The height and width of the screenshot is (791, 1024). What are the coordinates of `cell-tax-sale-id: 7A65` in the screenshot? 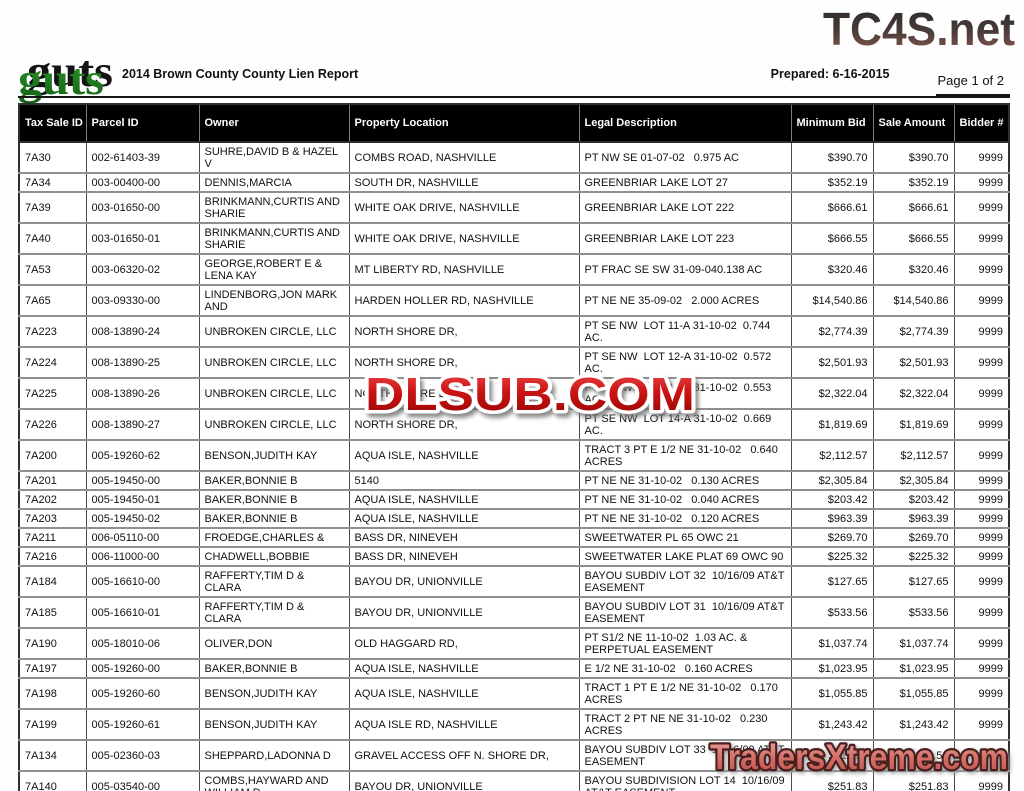 It's located at (53, 301).